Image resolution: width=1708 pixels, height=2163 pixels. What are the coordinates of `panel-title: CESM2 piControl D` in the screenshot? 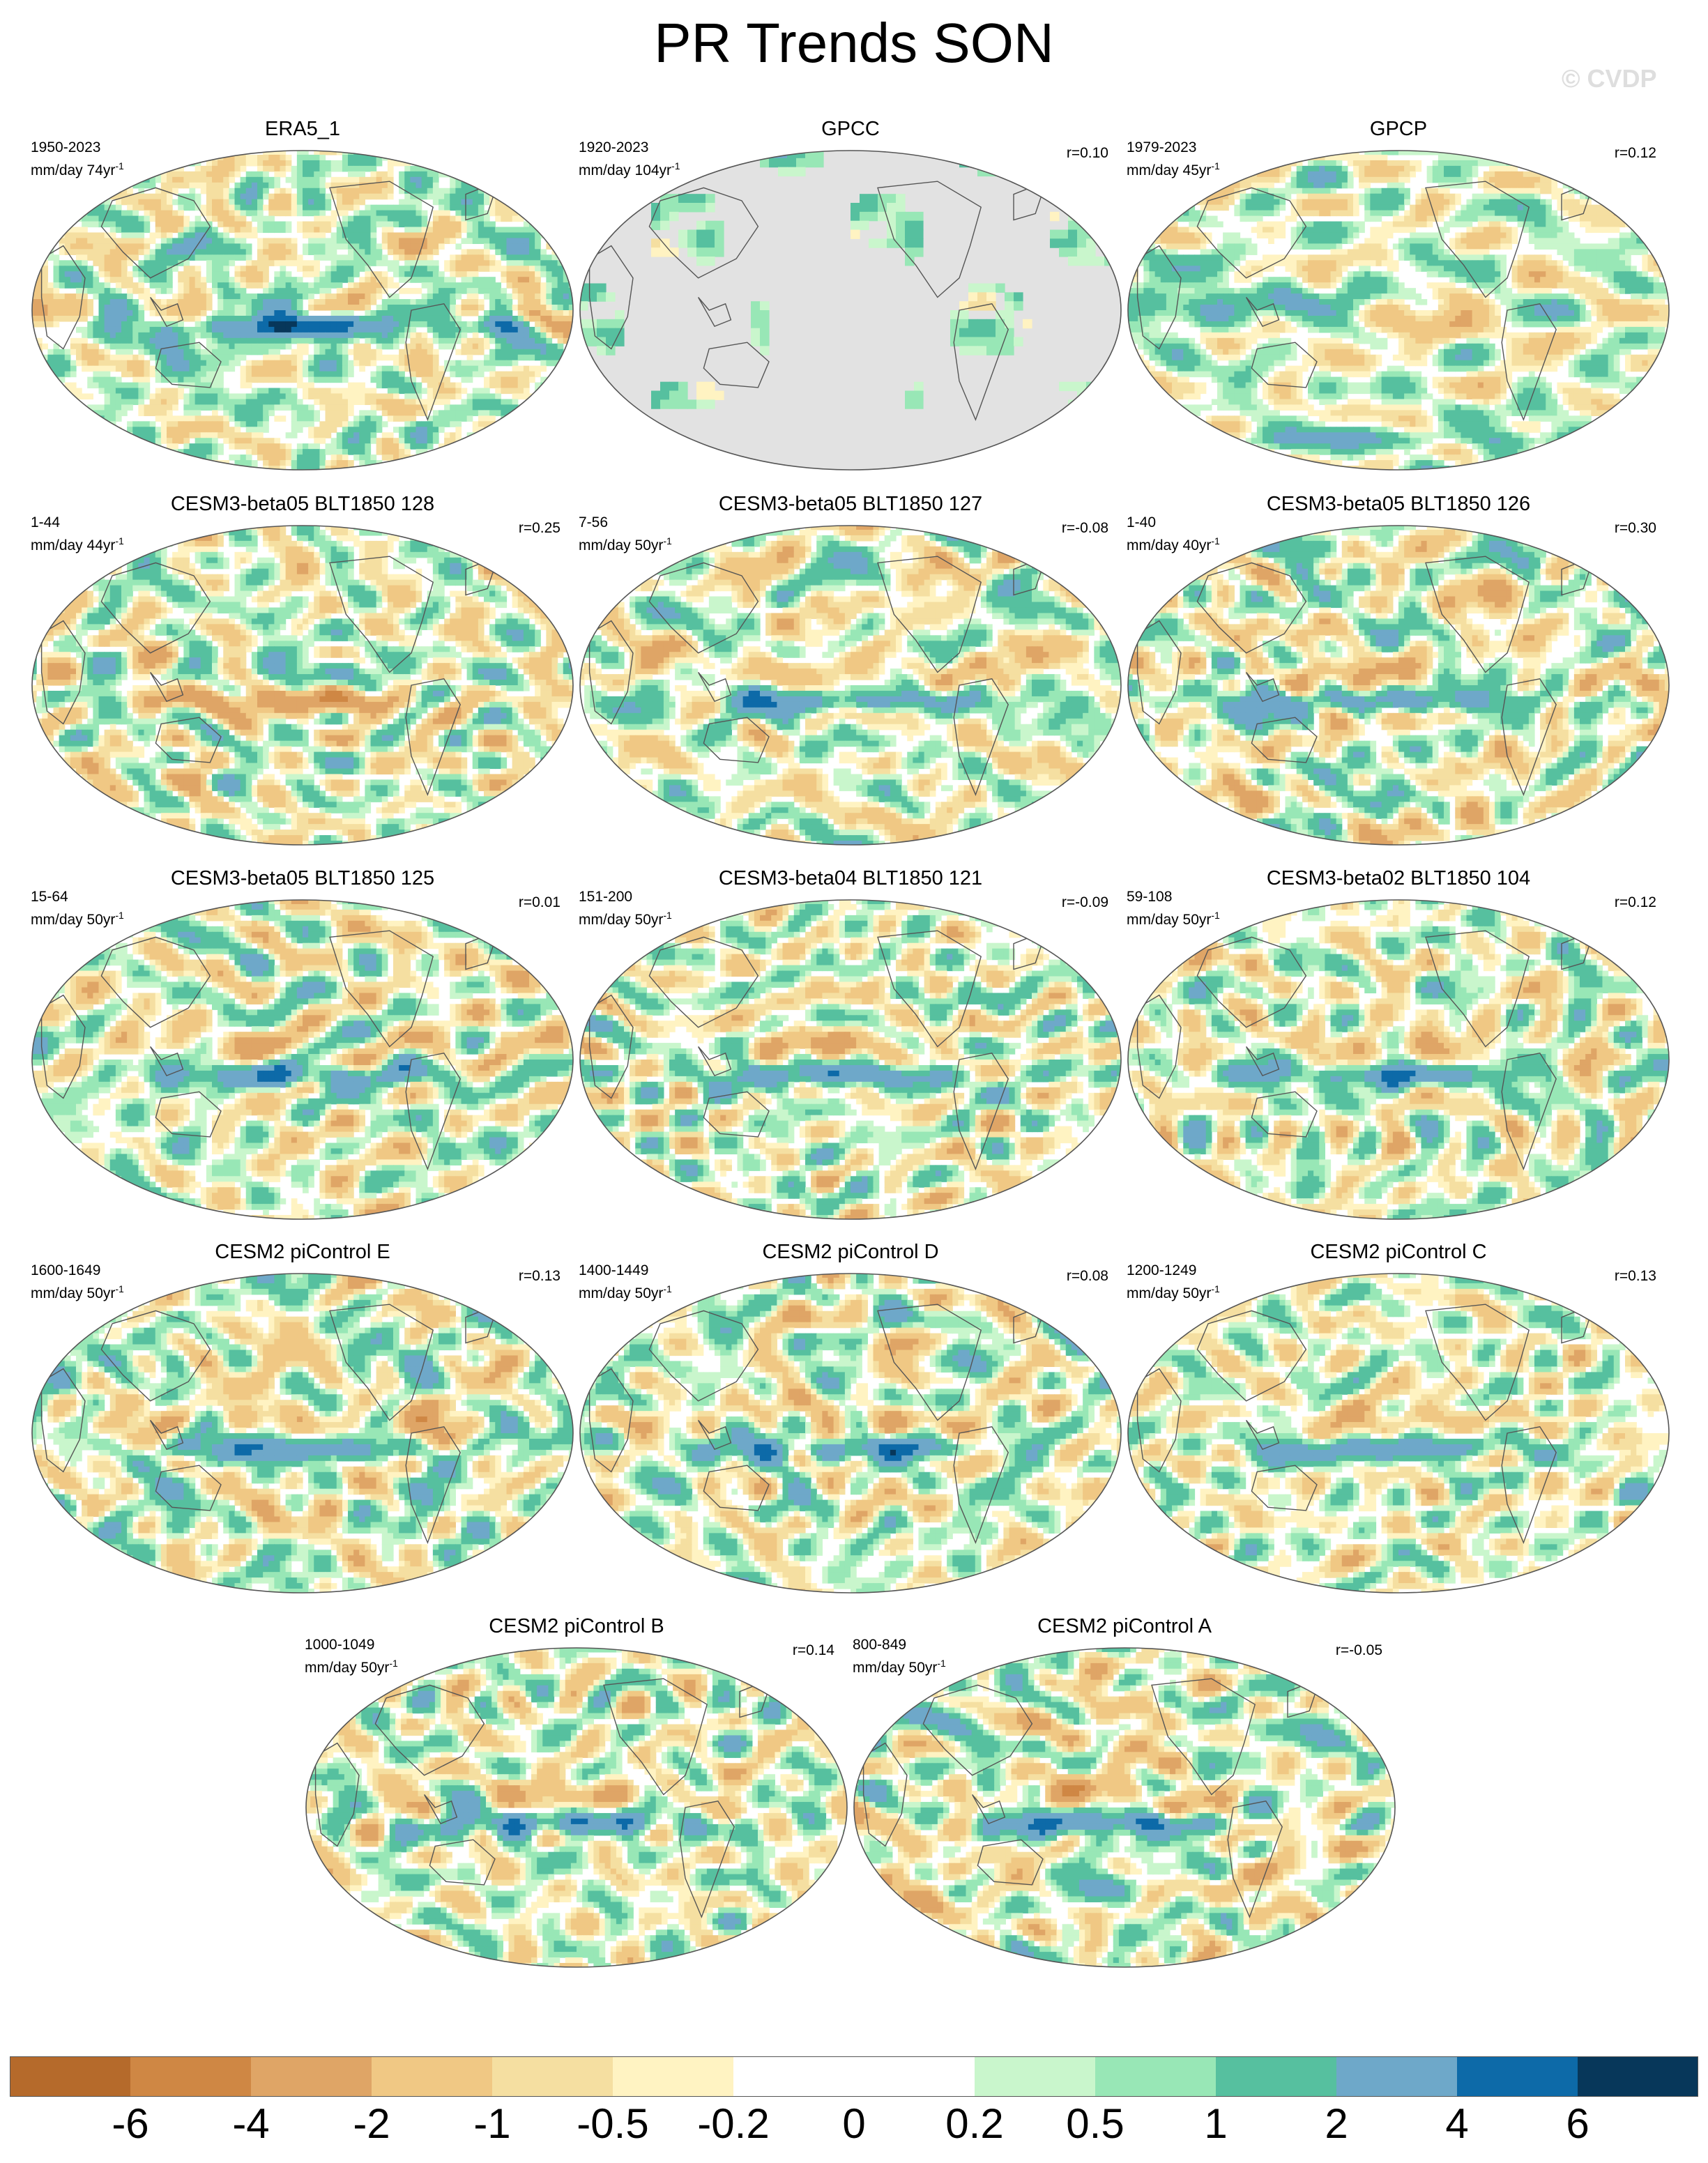 It's located at (850, 1252).